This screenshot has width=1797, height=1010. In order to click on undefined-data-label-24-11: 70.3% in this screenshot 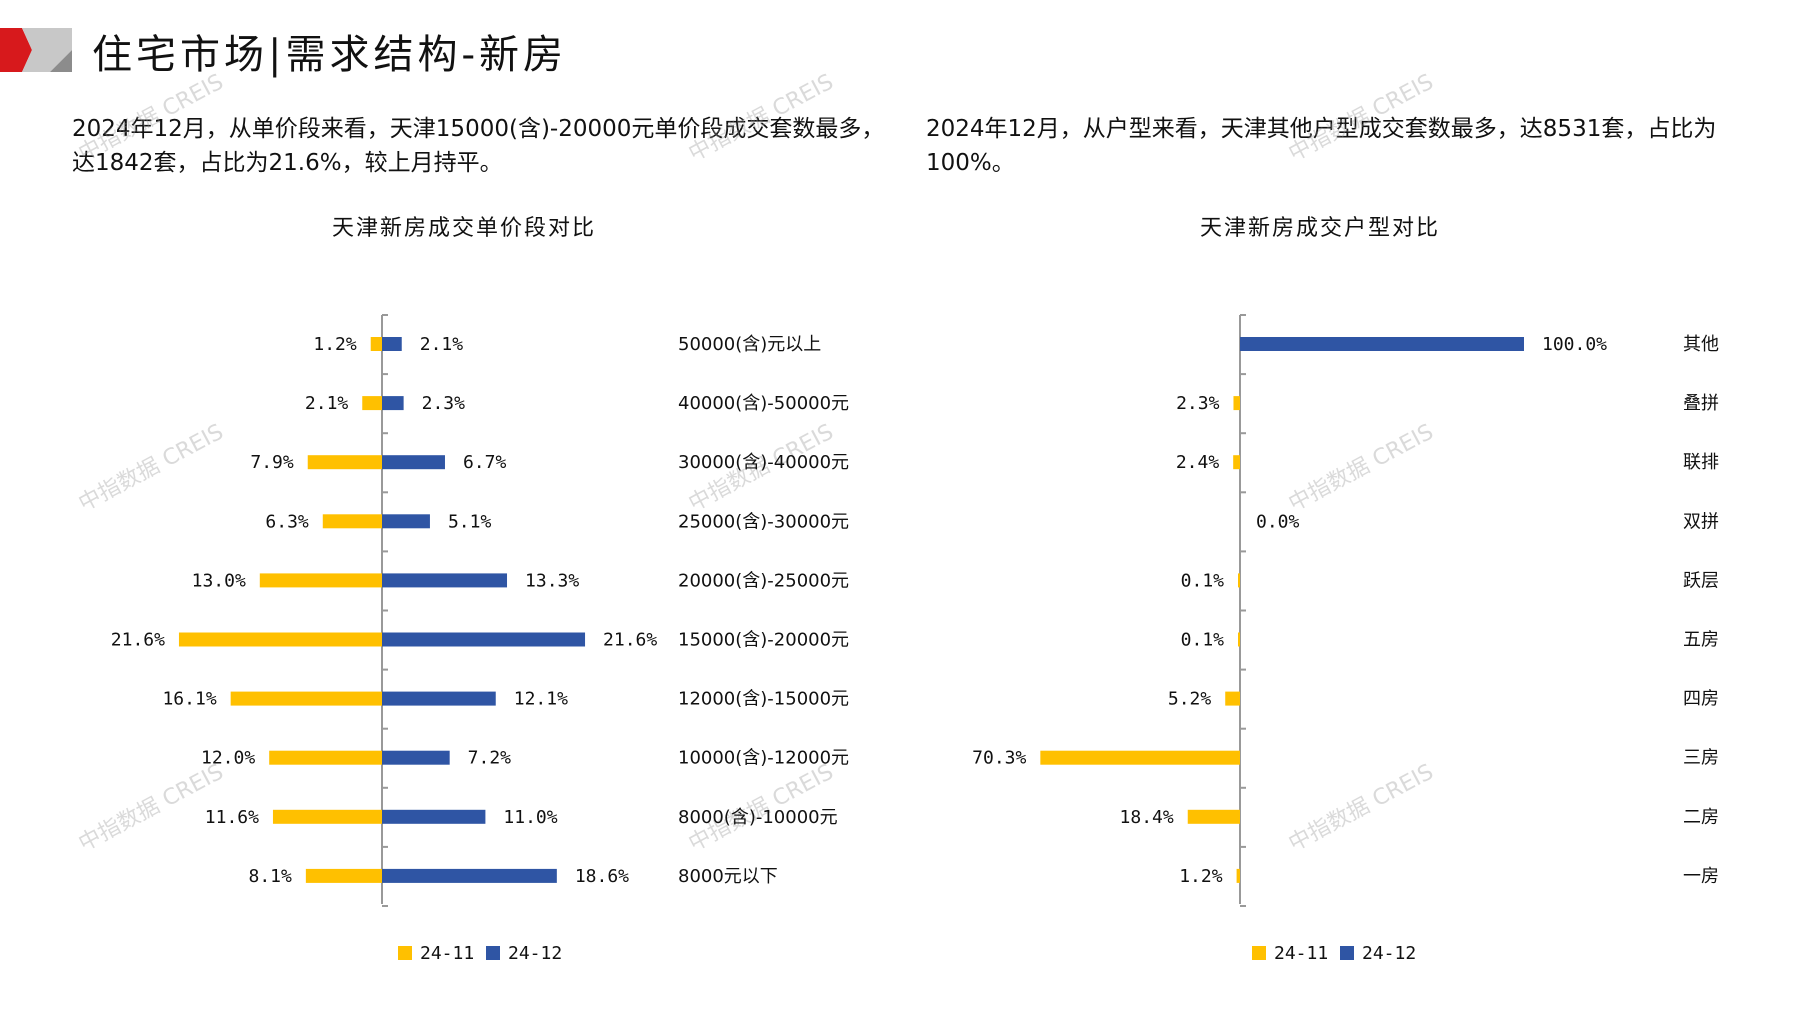, I will do `click(999, 758)`.